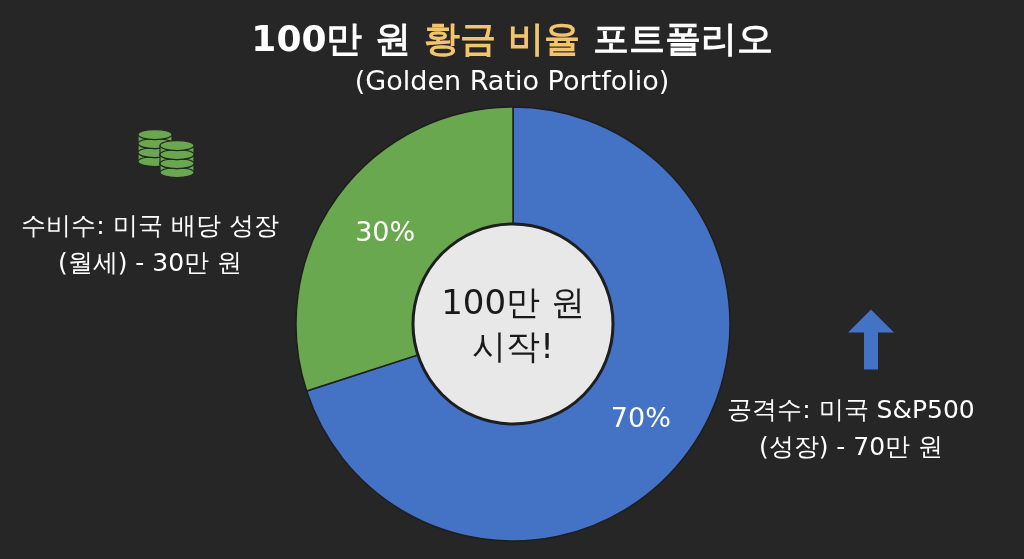 This screenshot has height=559, width=1024. I want to click on data-label: 30%, so click(385, 231).